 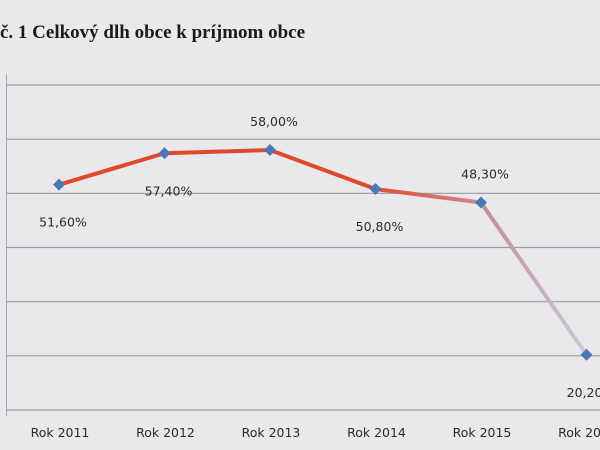 I want to click on data-label: 20,20%, so click(x=583, y=392).